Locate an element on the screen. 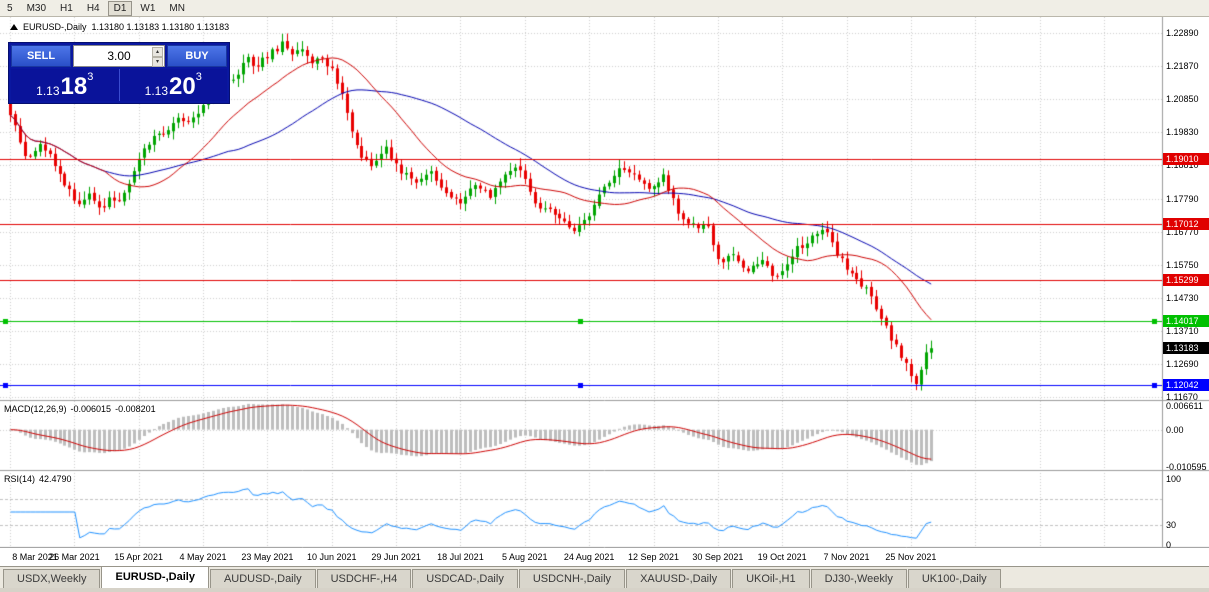  chart-collapse-icon is located at coordinates (14, 27).